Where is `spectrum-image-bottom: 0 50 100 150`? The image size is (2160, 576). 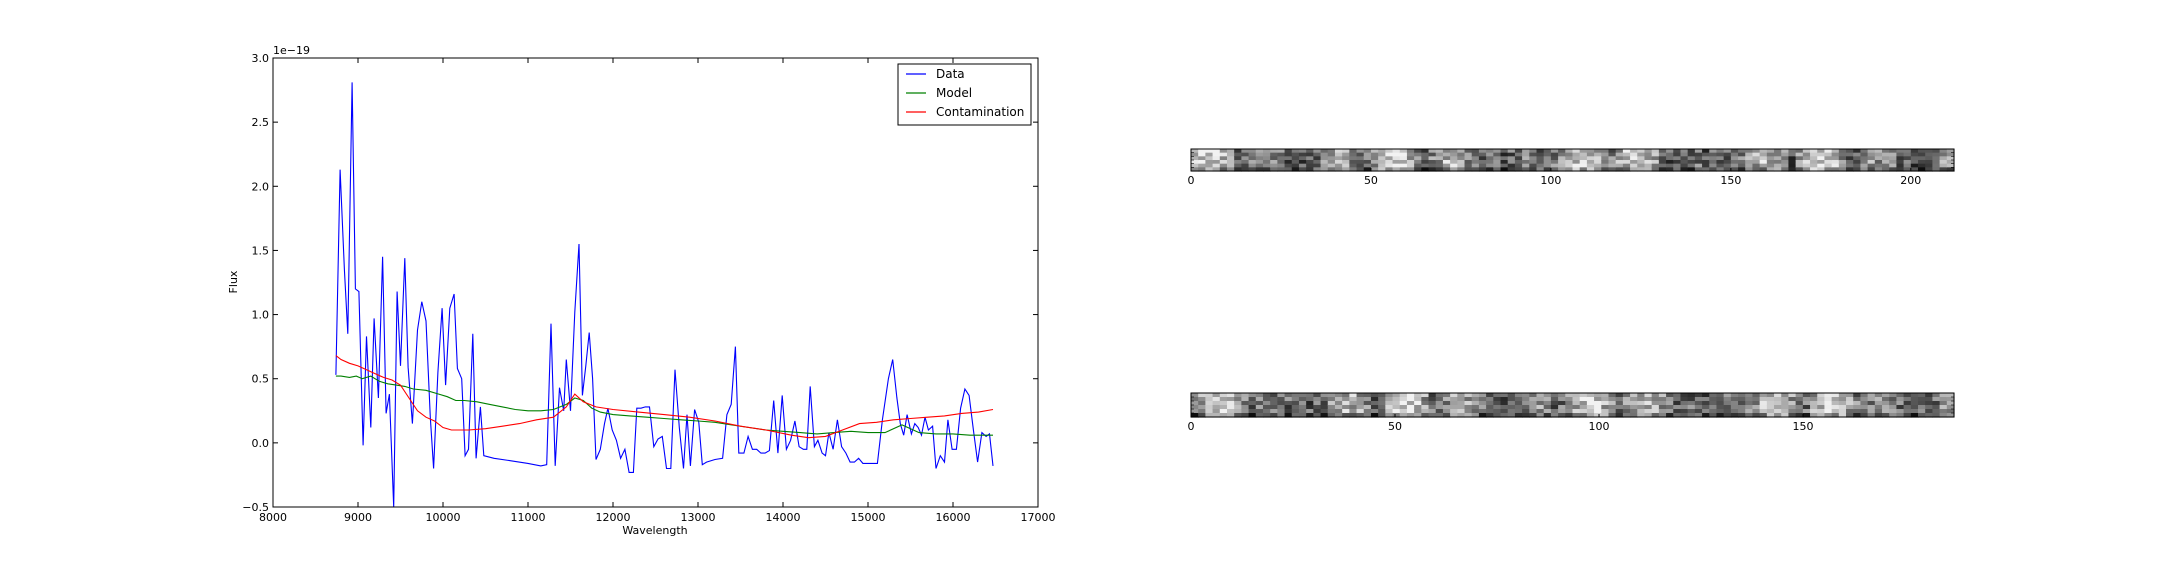
spectrum-image-bottom: 0 50 100 150 is located at coordinates (1571, 412).